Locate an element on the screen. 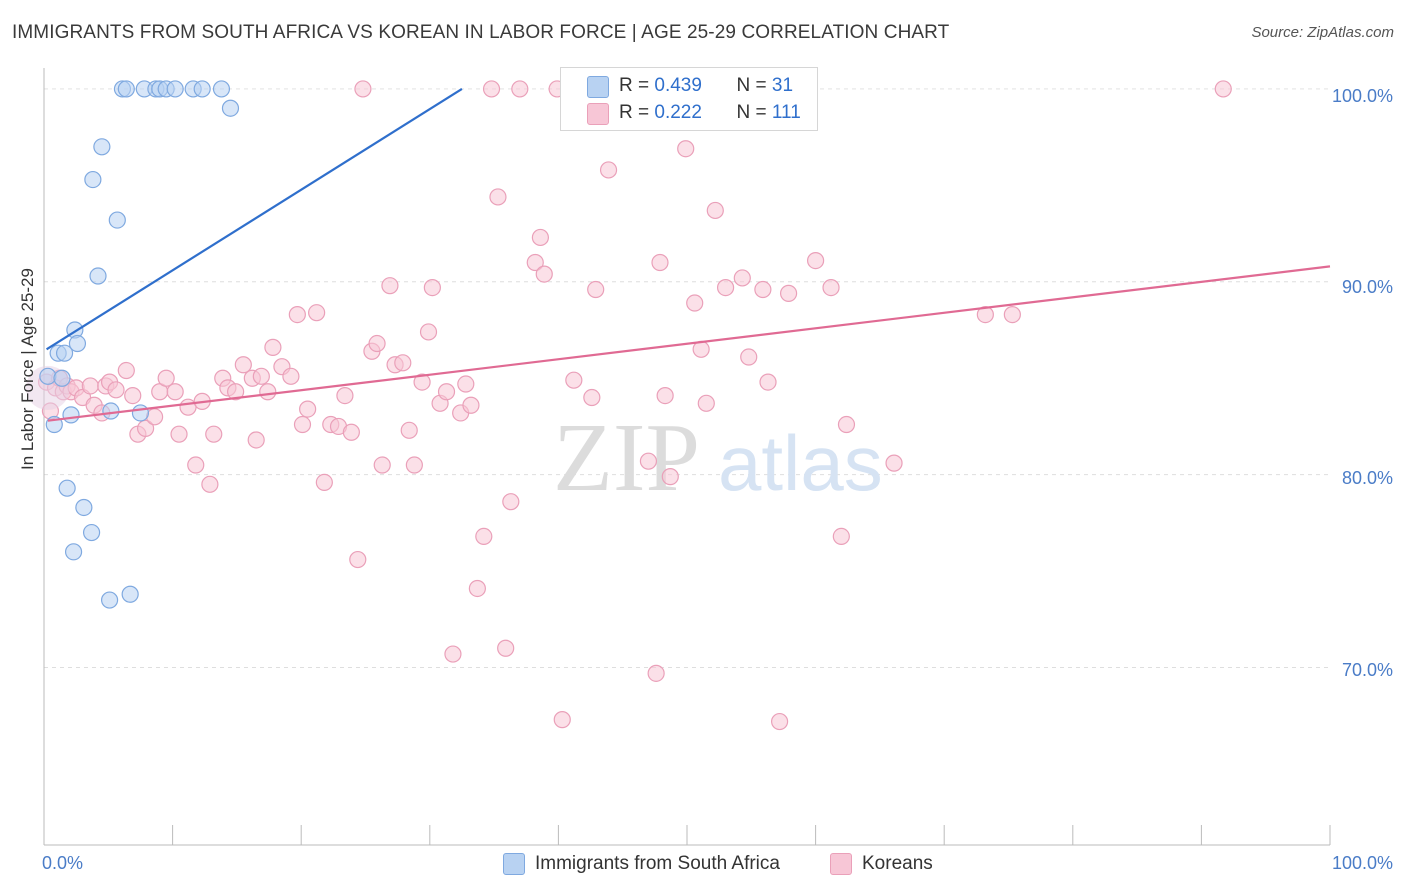  bottom-legend-swatch-pink is located at coordinates (841, 864).